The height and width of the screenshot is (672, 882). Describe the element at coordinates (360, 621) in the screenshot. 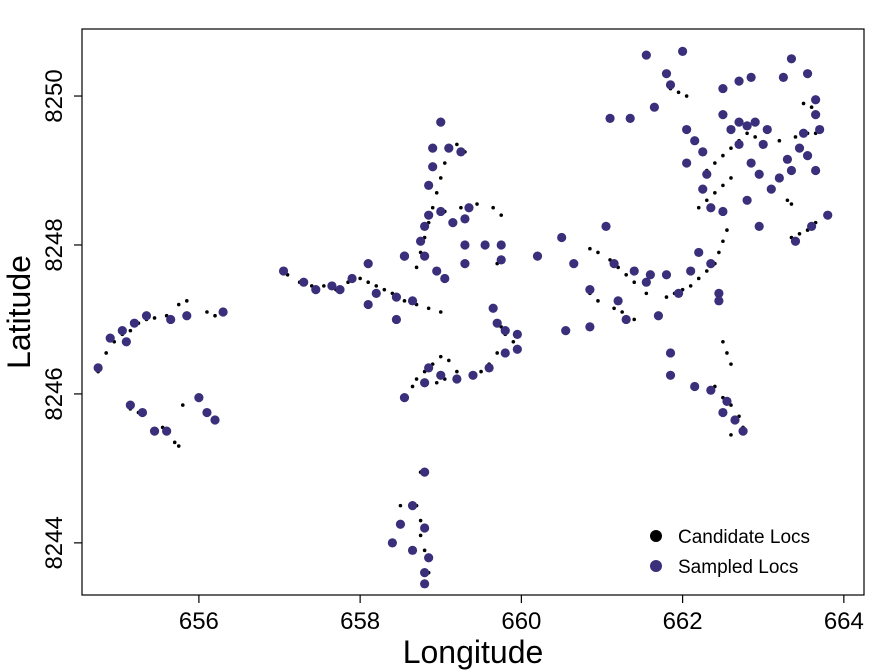

I see `x-tick-label-1: 658` at that location.